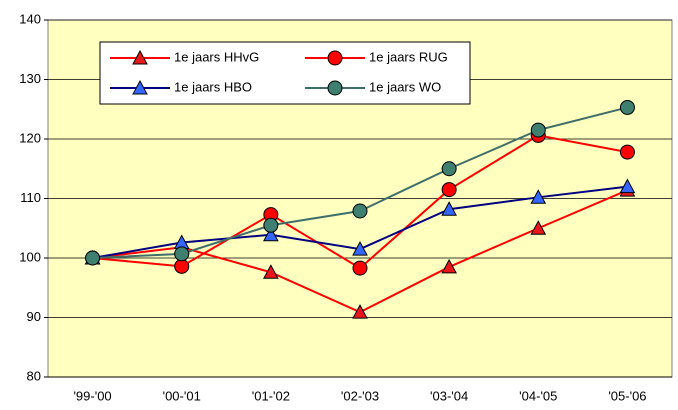 The width and height of the screenshot is (678, 410). What do you see at coordinates (30, 197) in the screenshot?
I see `y-tick-label: 110` at bounding box center [30, 197].